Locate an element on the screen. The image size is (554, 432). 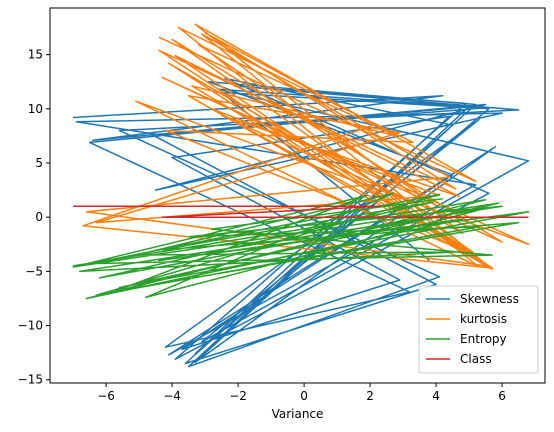
x-axis-label: Variance is located at coordinates (298, 414).